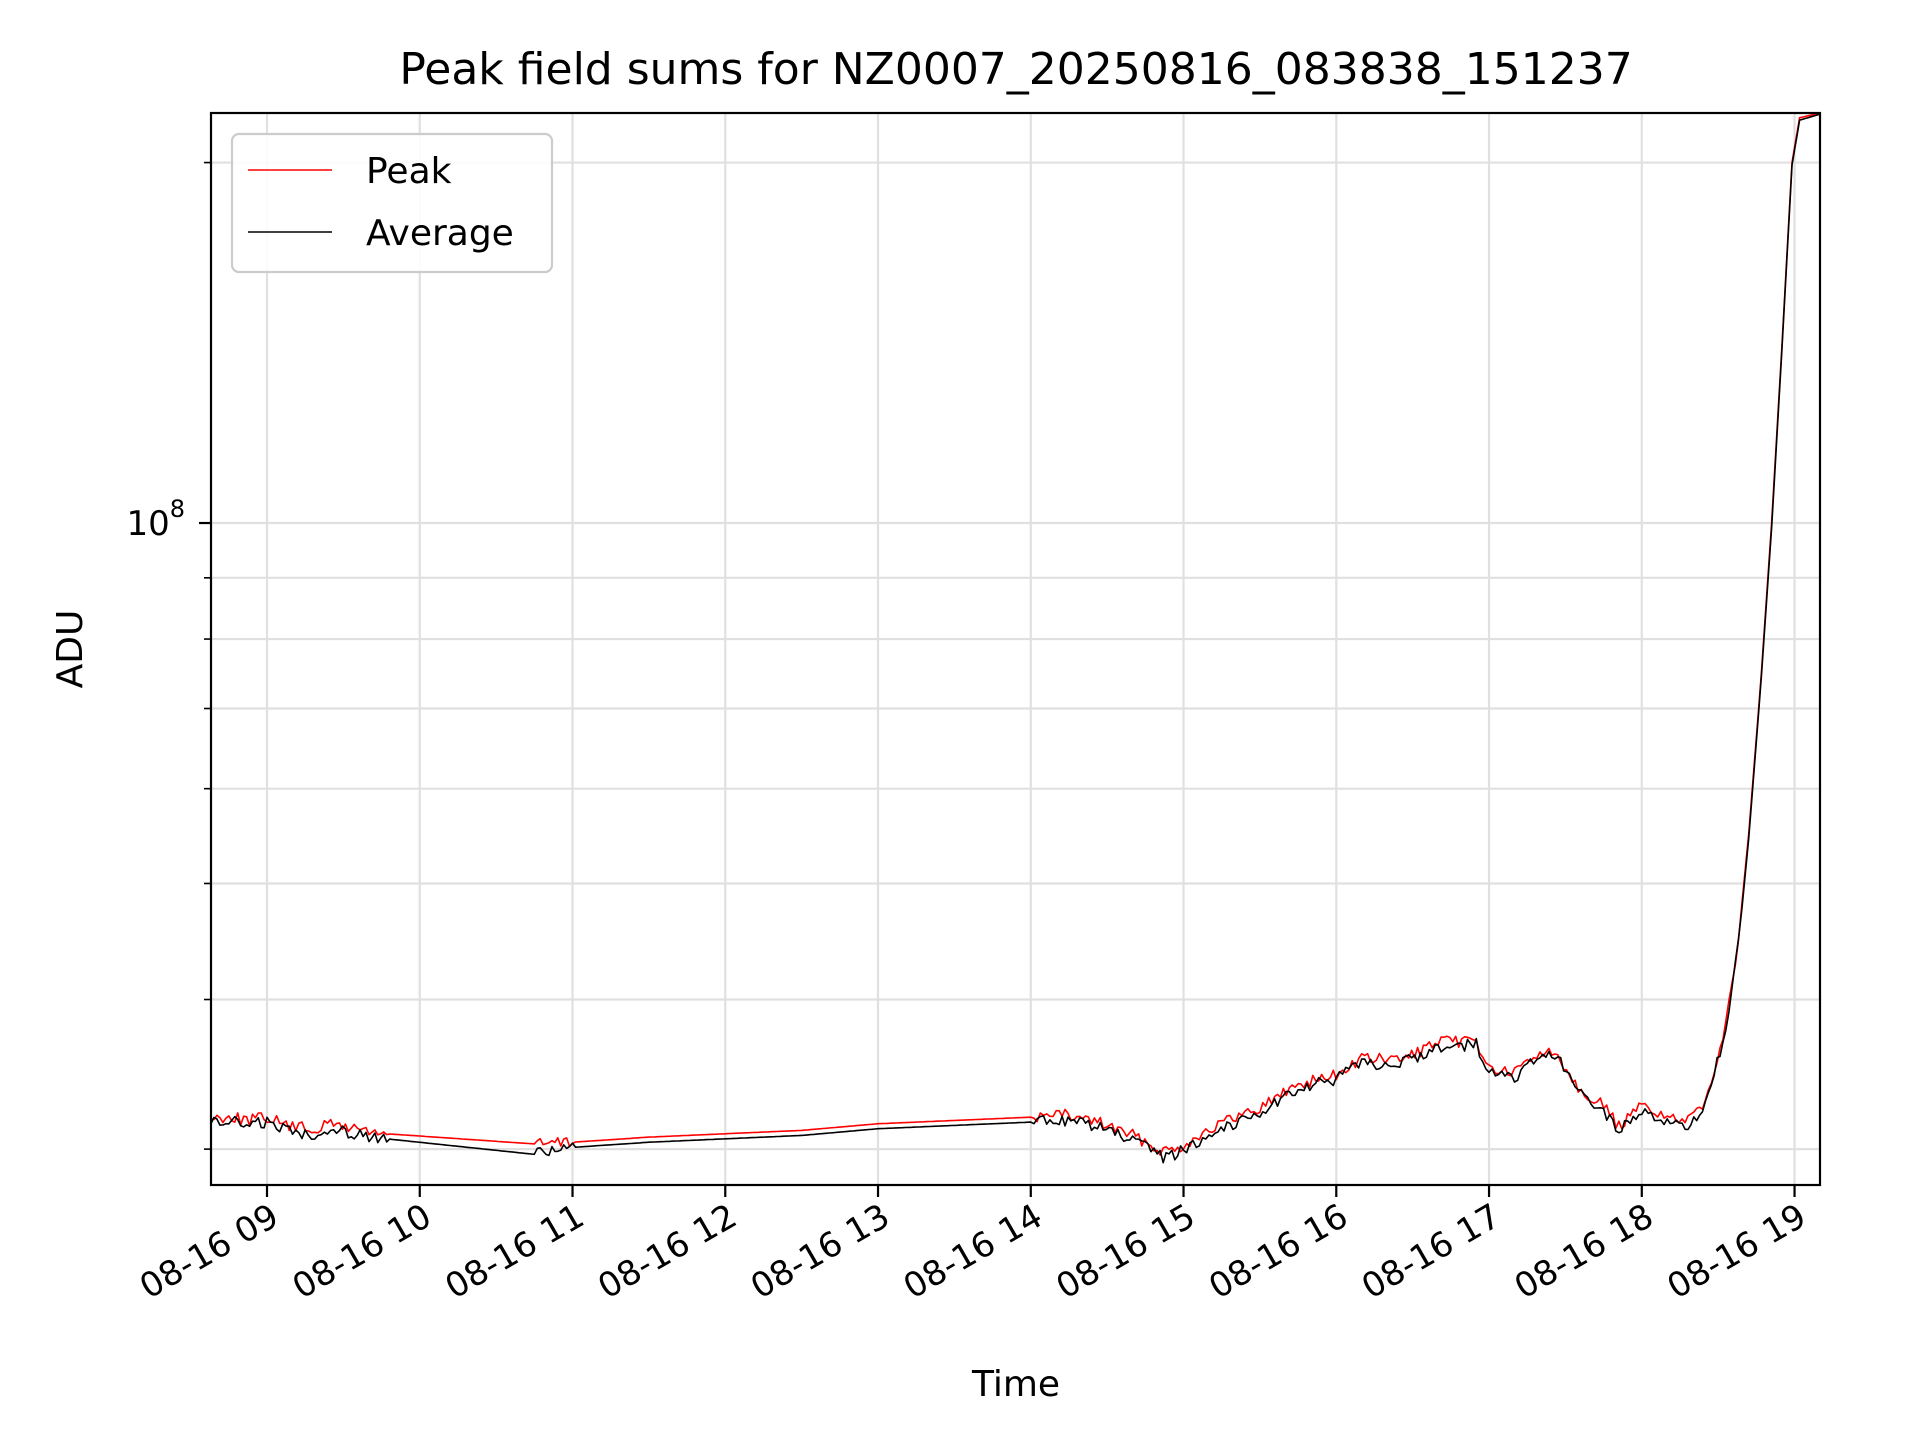 The image size is (1920, 1440). What do you see at coordinates (209, 1251) in the screenshot?
I see `x-tick-label: 08-16 09` at bounding box center [209, 1251].